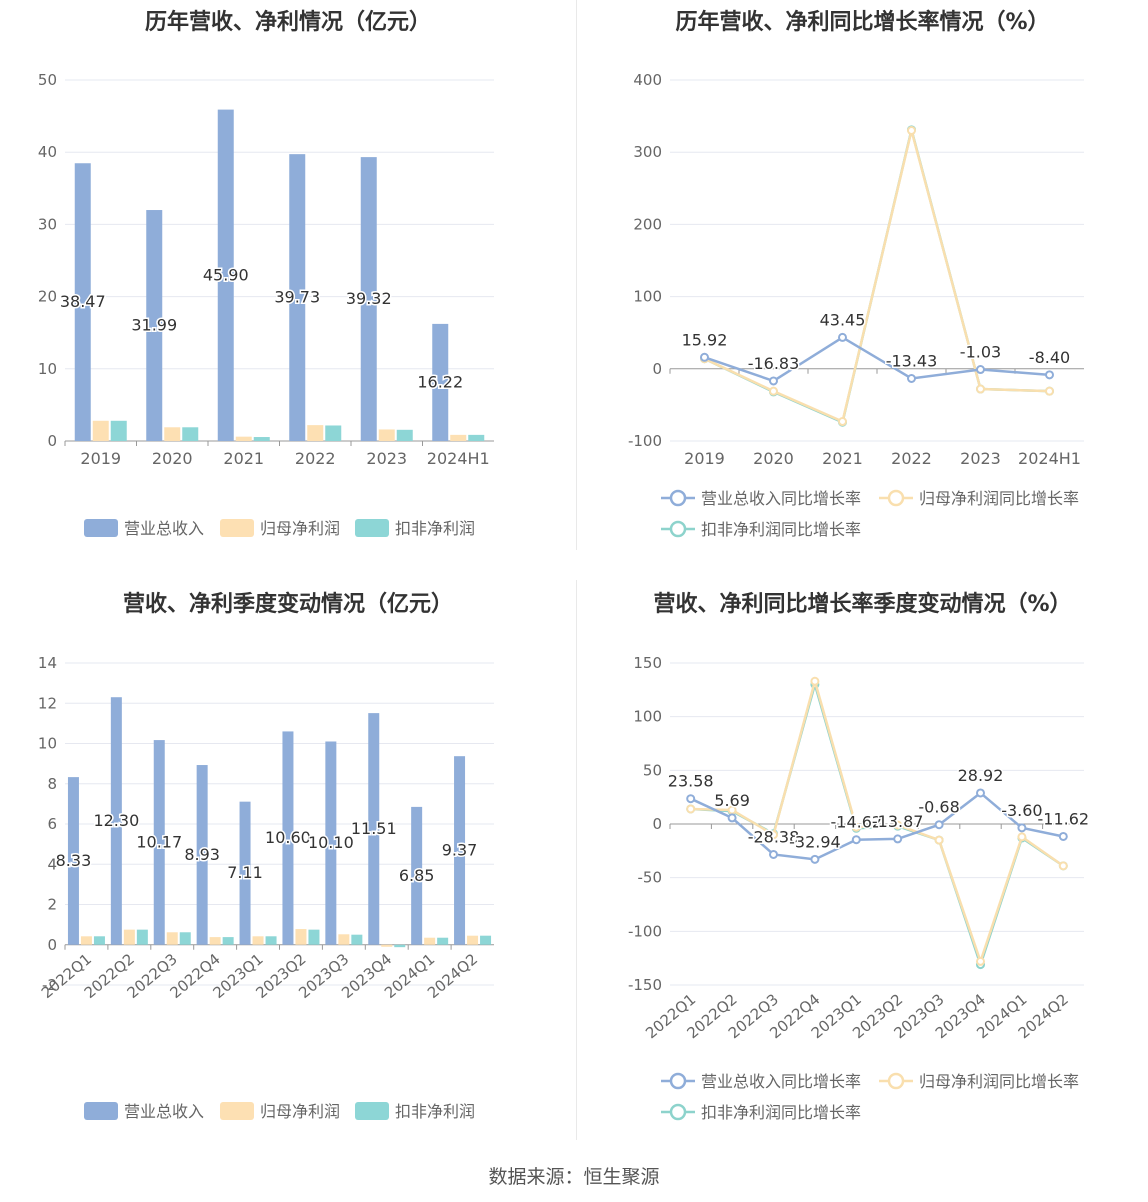 The width and height of the screenshot is (1148, 1202). Describe the element at coordinates (647, 663) in the screenshot. I see `y-tick-label: 150` at that location.